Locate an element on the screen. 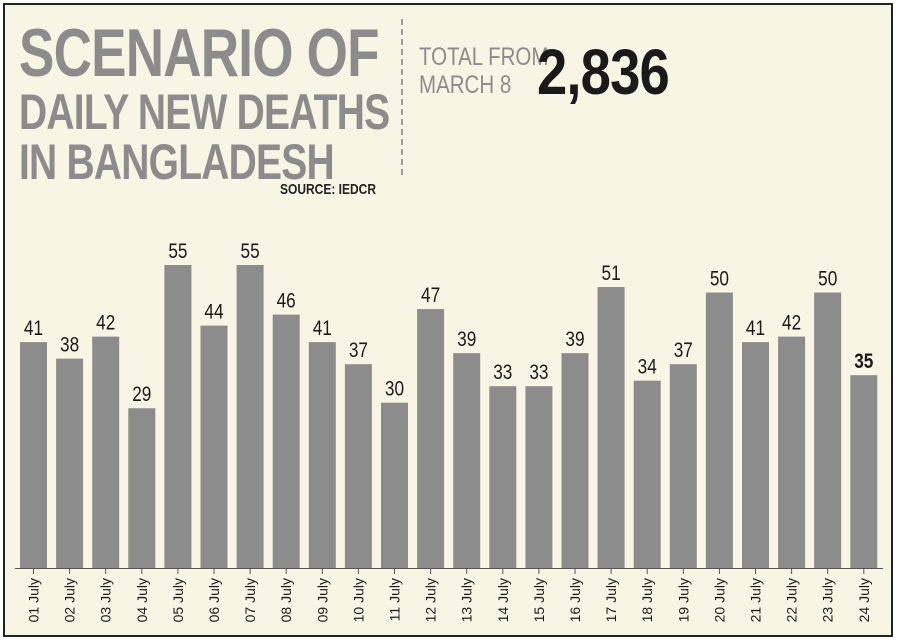  category-label-14: 14 July is located at coordinates (503, 600).